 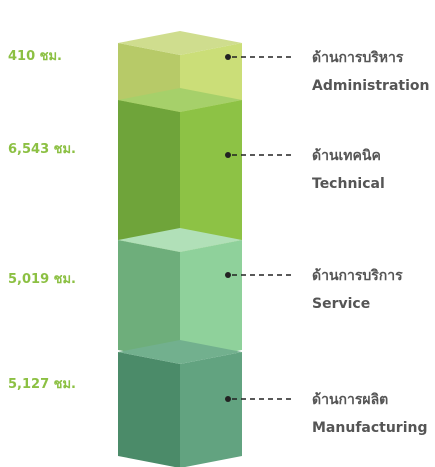 What do you see at coordinates (346, 156) in the screenshot?
I see `category-name-thai: ด้านเทคนิค` at bounding box center [346, 156].